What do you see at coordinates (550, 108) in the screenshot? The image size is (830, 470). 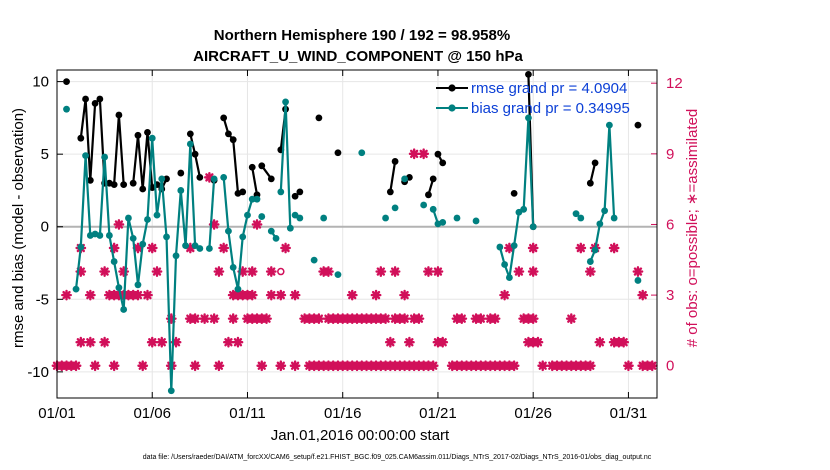 I see `legend-bias-label: bias grand pr = 0.34995` at bounding box center [550, 108].